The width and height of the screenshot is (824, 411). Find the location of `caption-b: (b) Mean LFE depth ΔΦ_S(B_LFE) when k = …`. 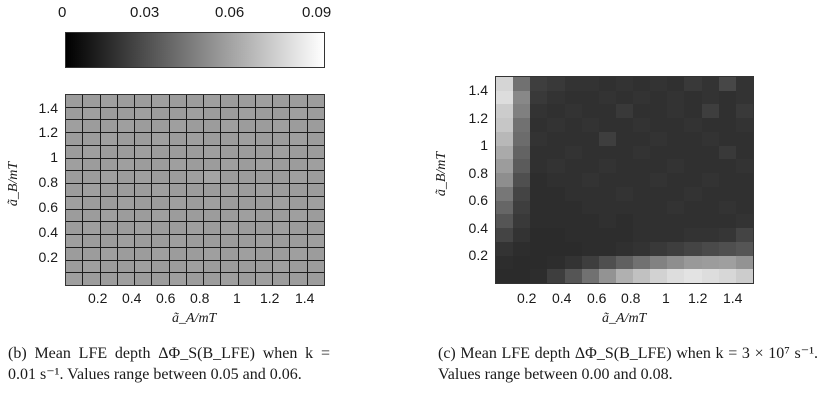

caption-b: (b) Mean LFE depth ΔΦ_S(B_LFE) when k = … is located at coordinates (169, 364).